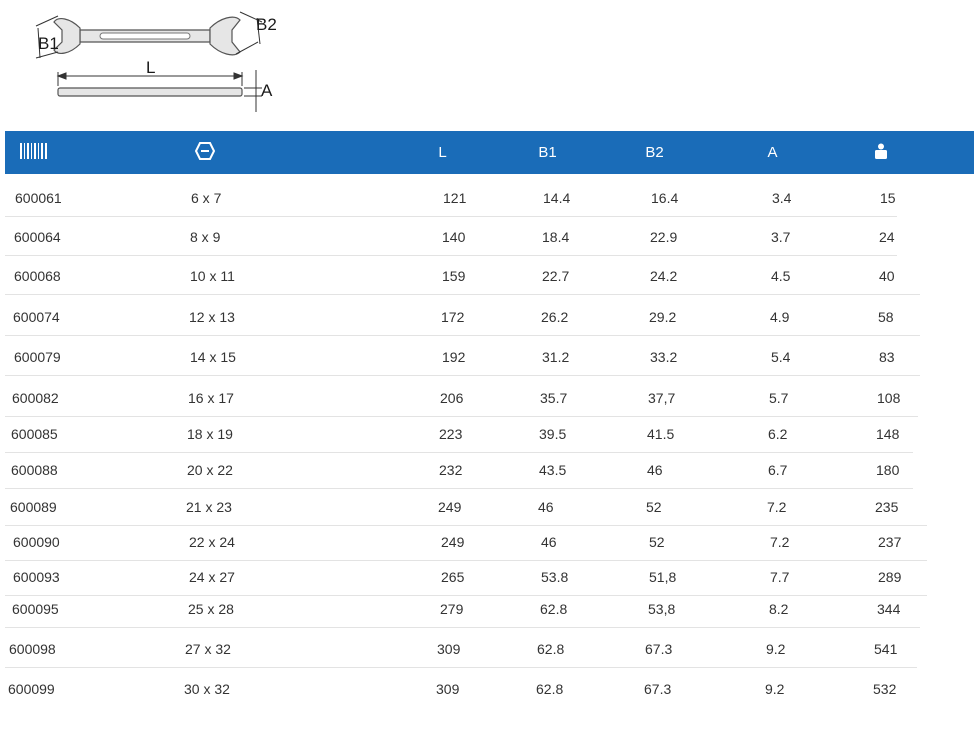  Describe the element at coordinates (779, 609) in the screenshot. I see `cell-a: 8.2` at that location.